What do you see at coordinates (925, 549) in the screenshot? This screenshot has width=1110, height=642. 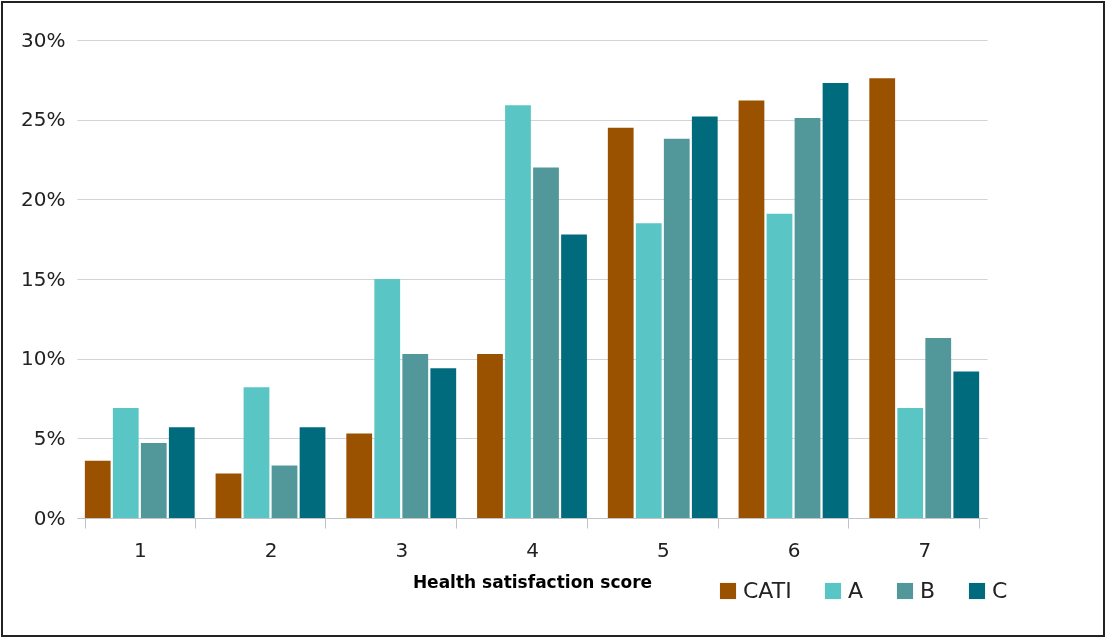 I see `x-tick-label: 7` at bounding box center [925, 549].